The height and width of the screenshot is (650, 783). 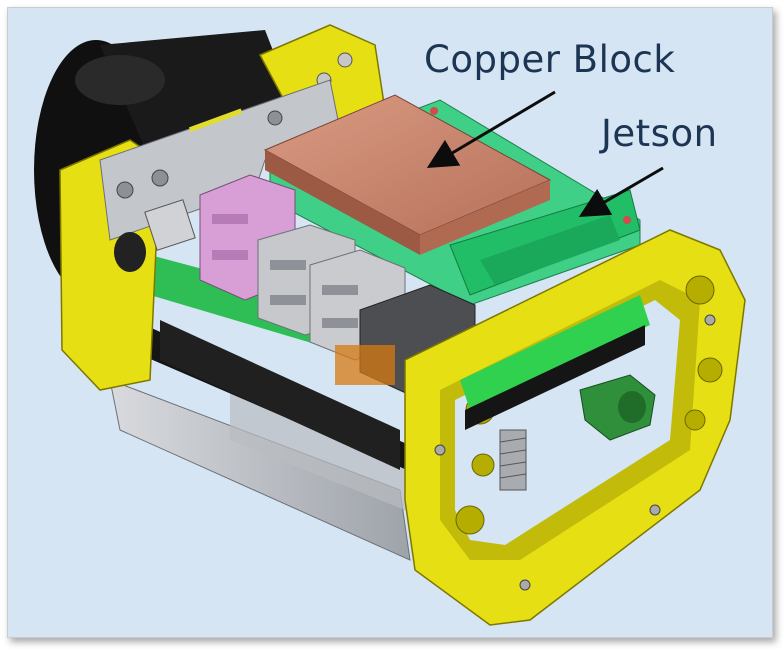 I want to click on copper-block-label: Copper Block, so click(x=550, y=59).